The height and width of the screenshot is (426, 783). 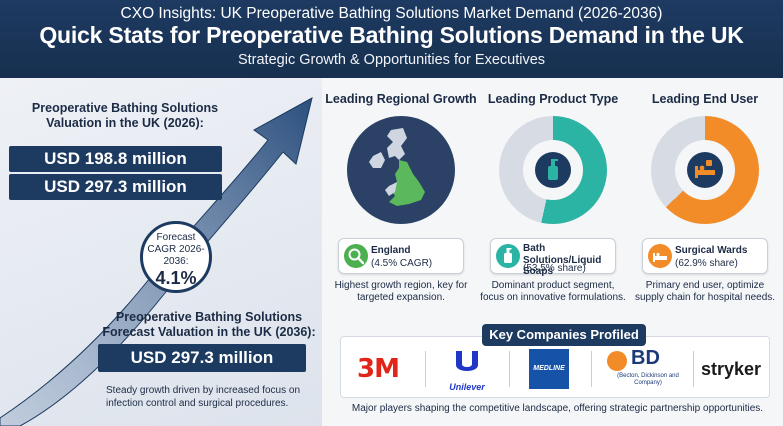 What do you see at coordinates (391, 250) in the screenshot?
I see `england-label: England` at bounding box center [391, 250].